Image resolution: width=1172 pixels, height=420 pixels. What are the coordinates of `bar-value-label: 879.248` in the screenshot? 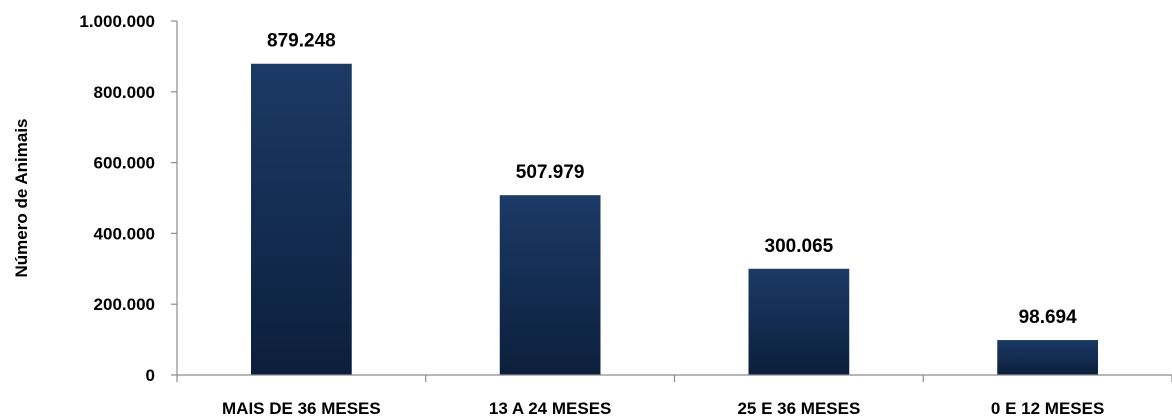 It's located at (301, 41).